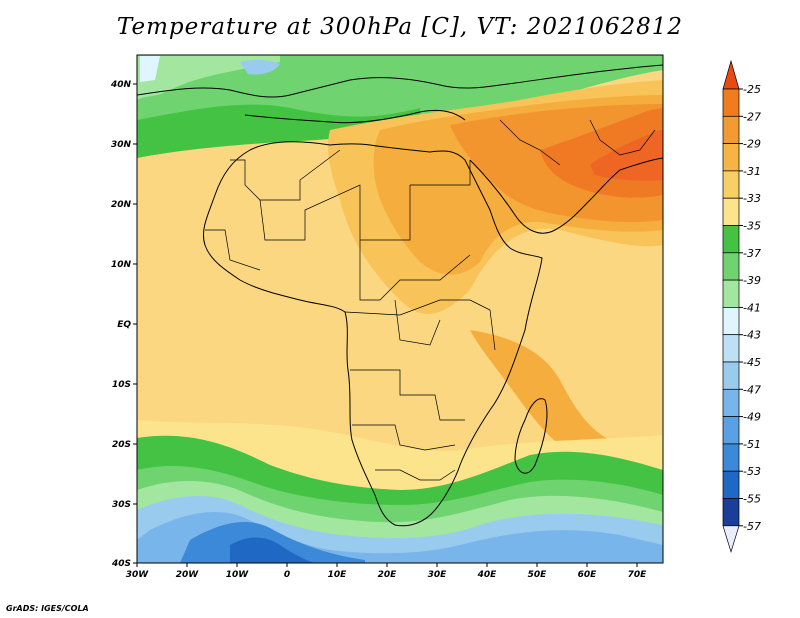 The image size is (800, 618). I want to click on colorbar-label: -37, so click(752, 253).